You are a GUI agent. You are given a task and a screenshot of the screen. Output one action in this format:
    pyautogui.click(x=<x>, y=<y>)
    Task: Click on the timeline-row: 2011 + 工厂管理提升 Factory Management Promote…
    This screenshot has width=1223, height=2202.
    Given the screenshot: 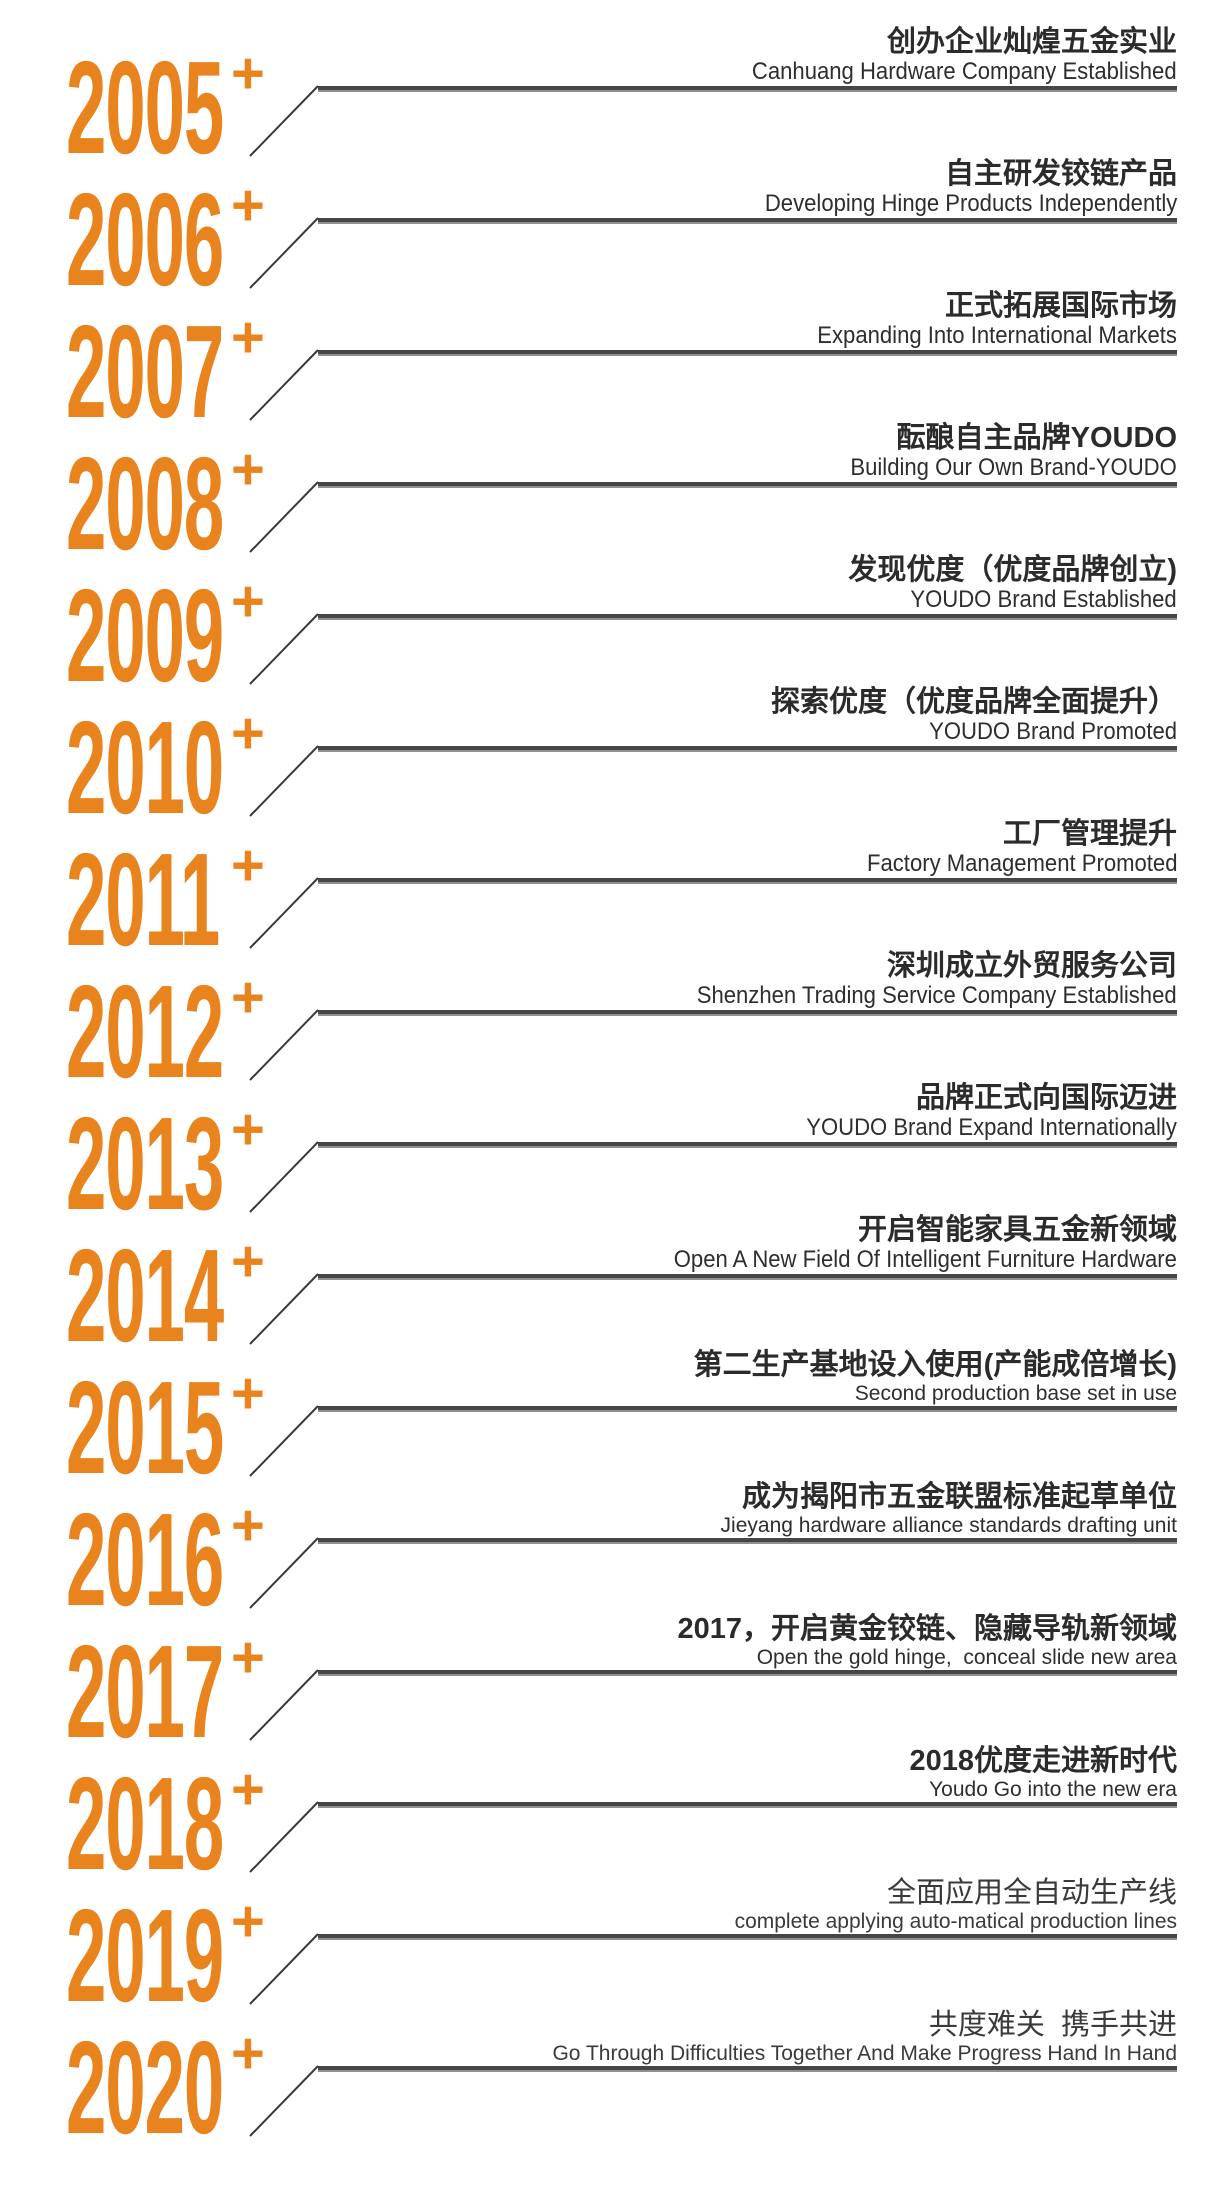 What is the action you would take?
    pyautogui.click(x=611, y=891)
    